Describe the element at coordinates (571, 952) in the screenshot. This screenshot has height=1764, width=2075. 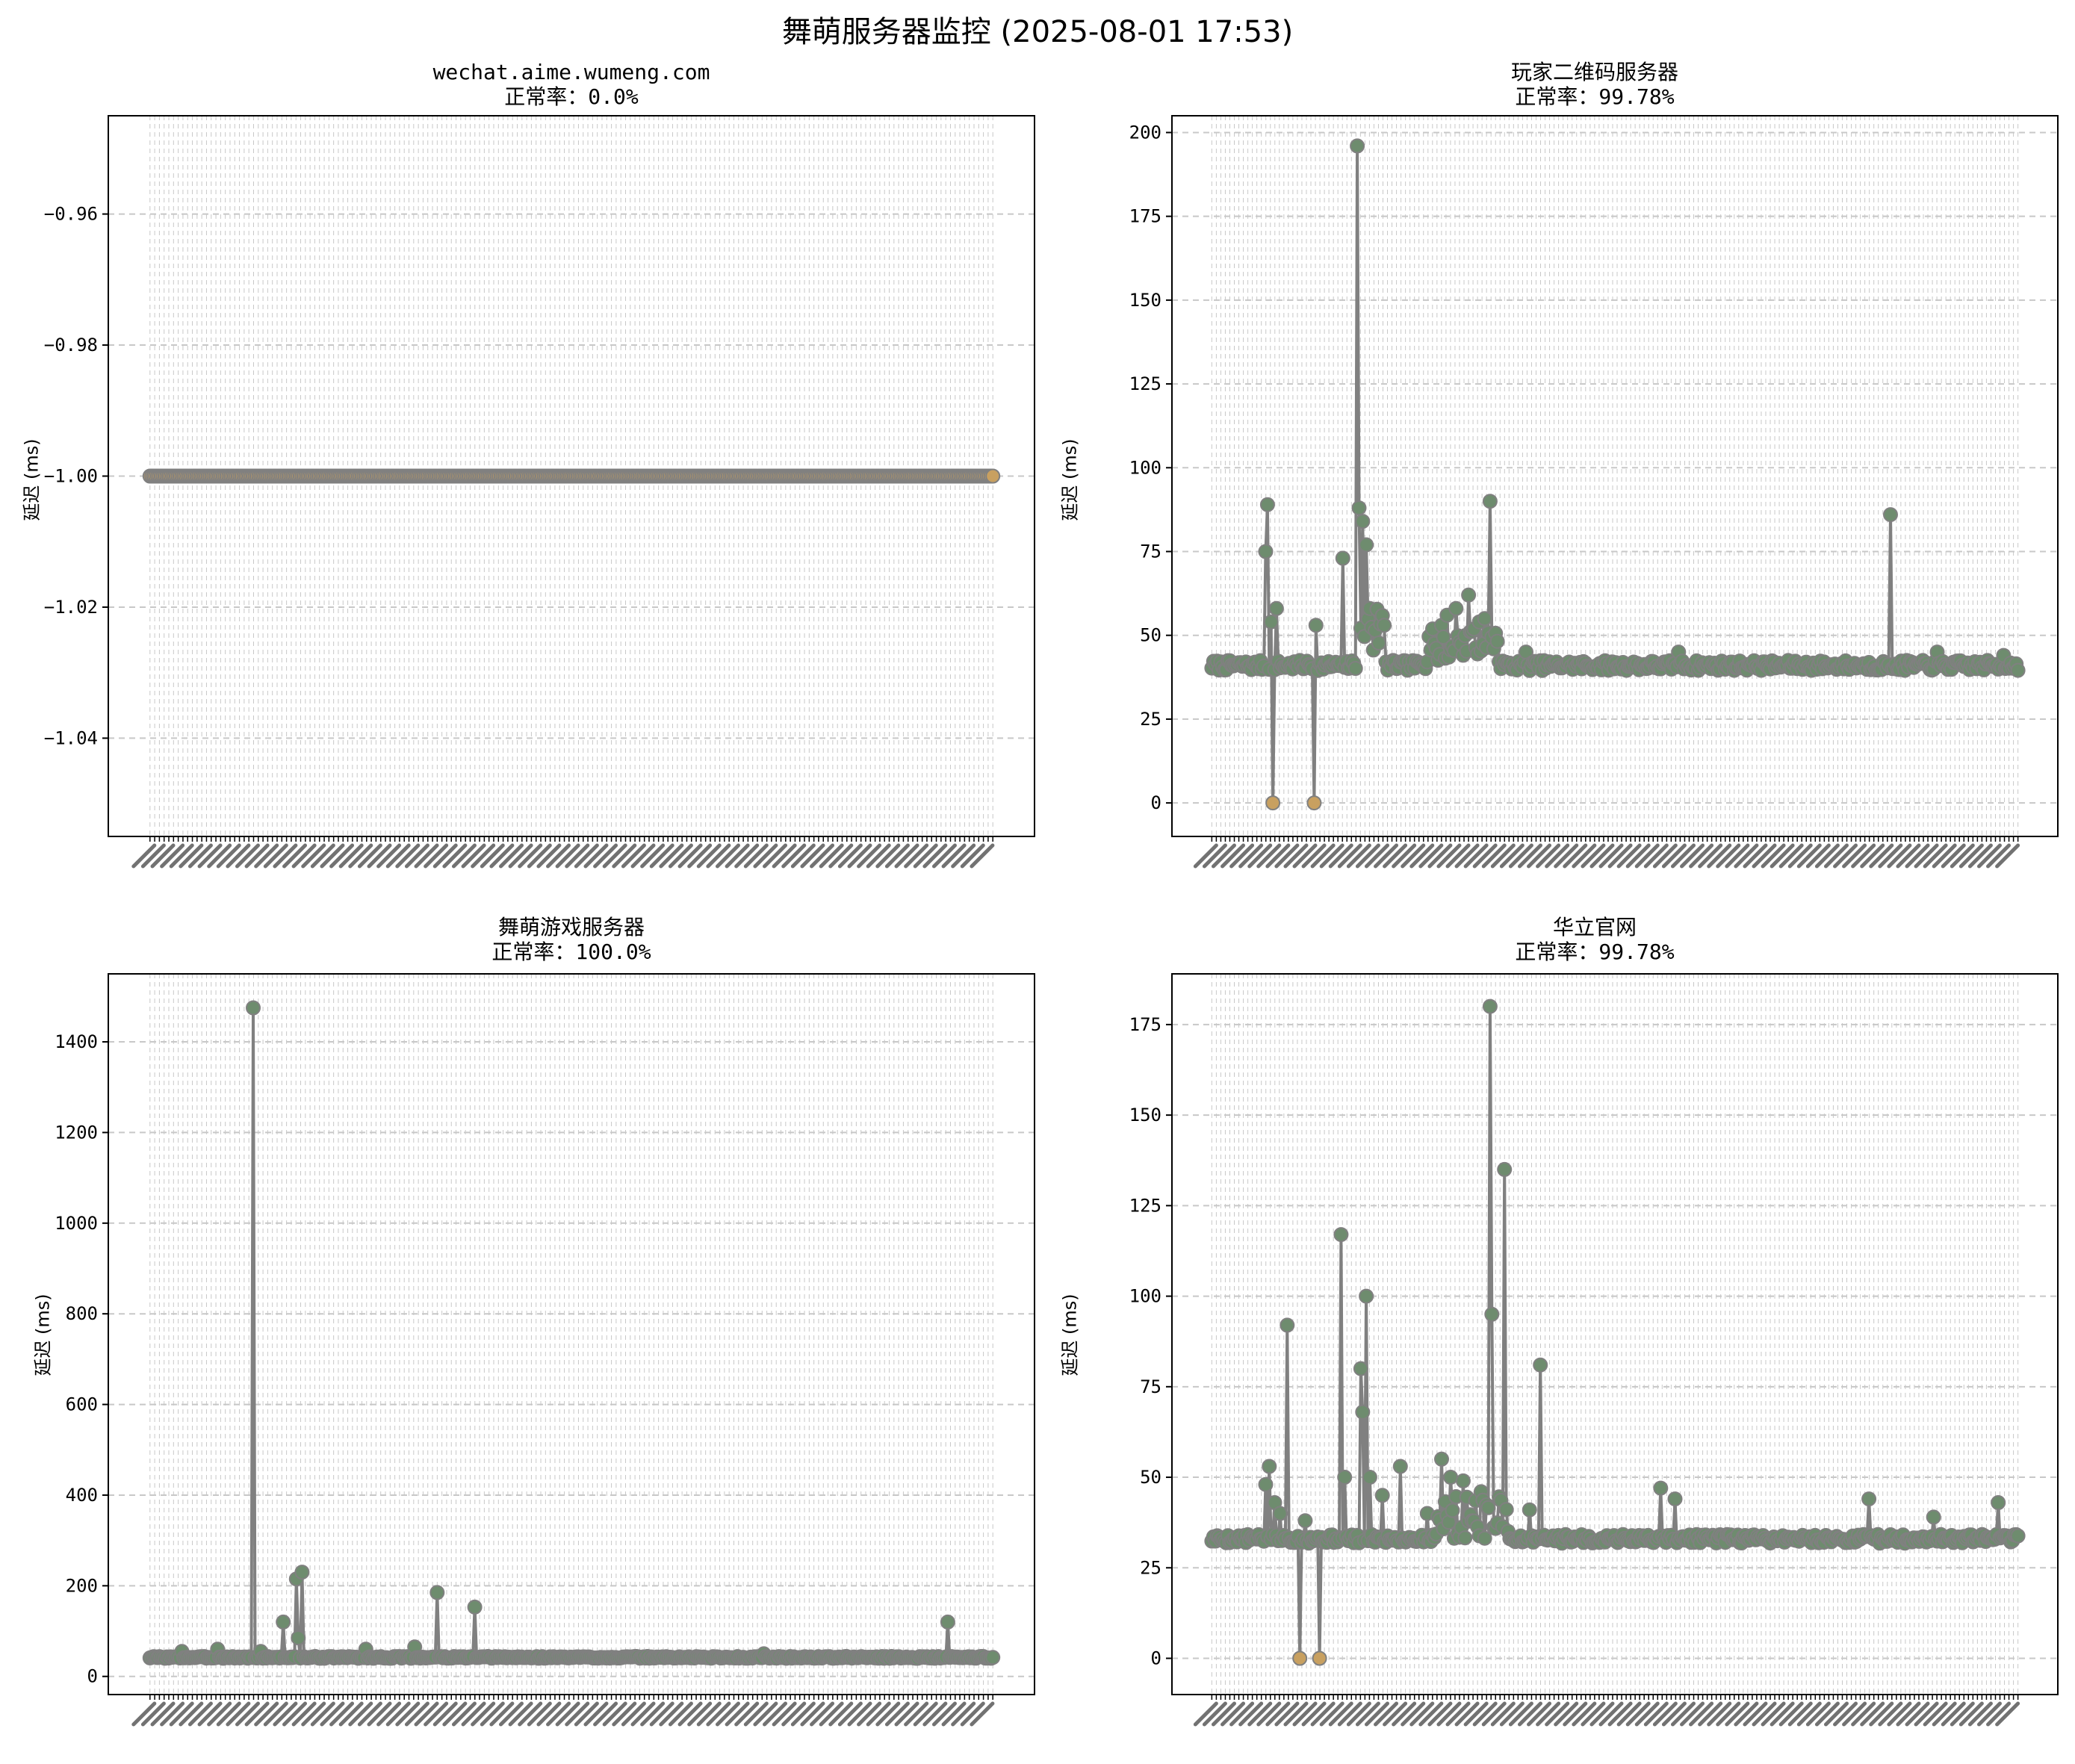
I see `chart-title-rate: 正常率：100.0%` at that location.